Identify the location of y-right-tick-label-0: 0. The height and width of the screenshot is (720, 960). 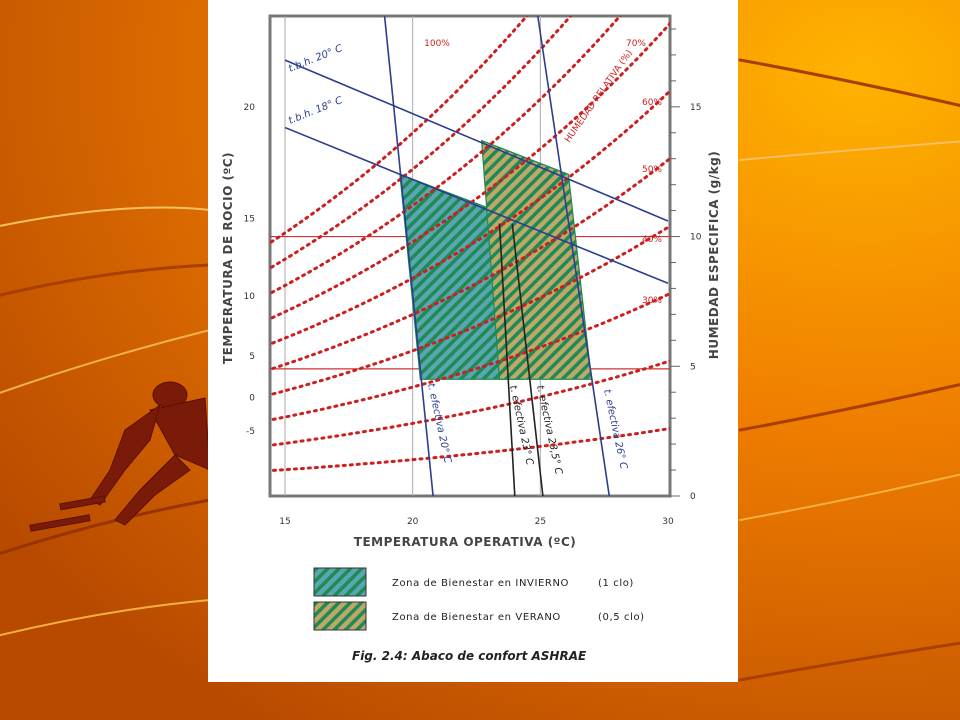
(693, 497).